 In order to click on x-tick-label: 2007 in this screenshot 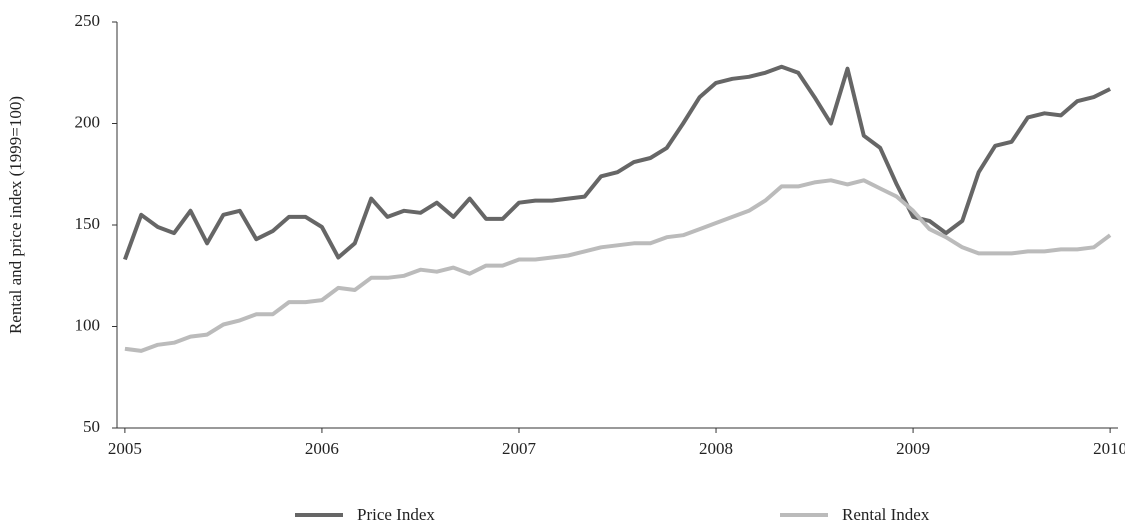, I will do `click(519, 448)`.